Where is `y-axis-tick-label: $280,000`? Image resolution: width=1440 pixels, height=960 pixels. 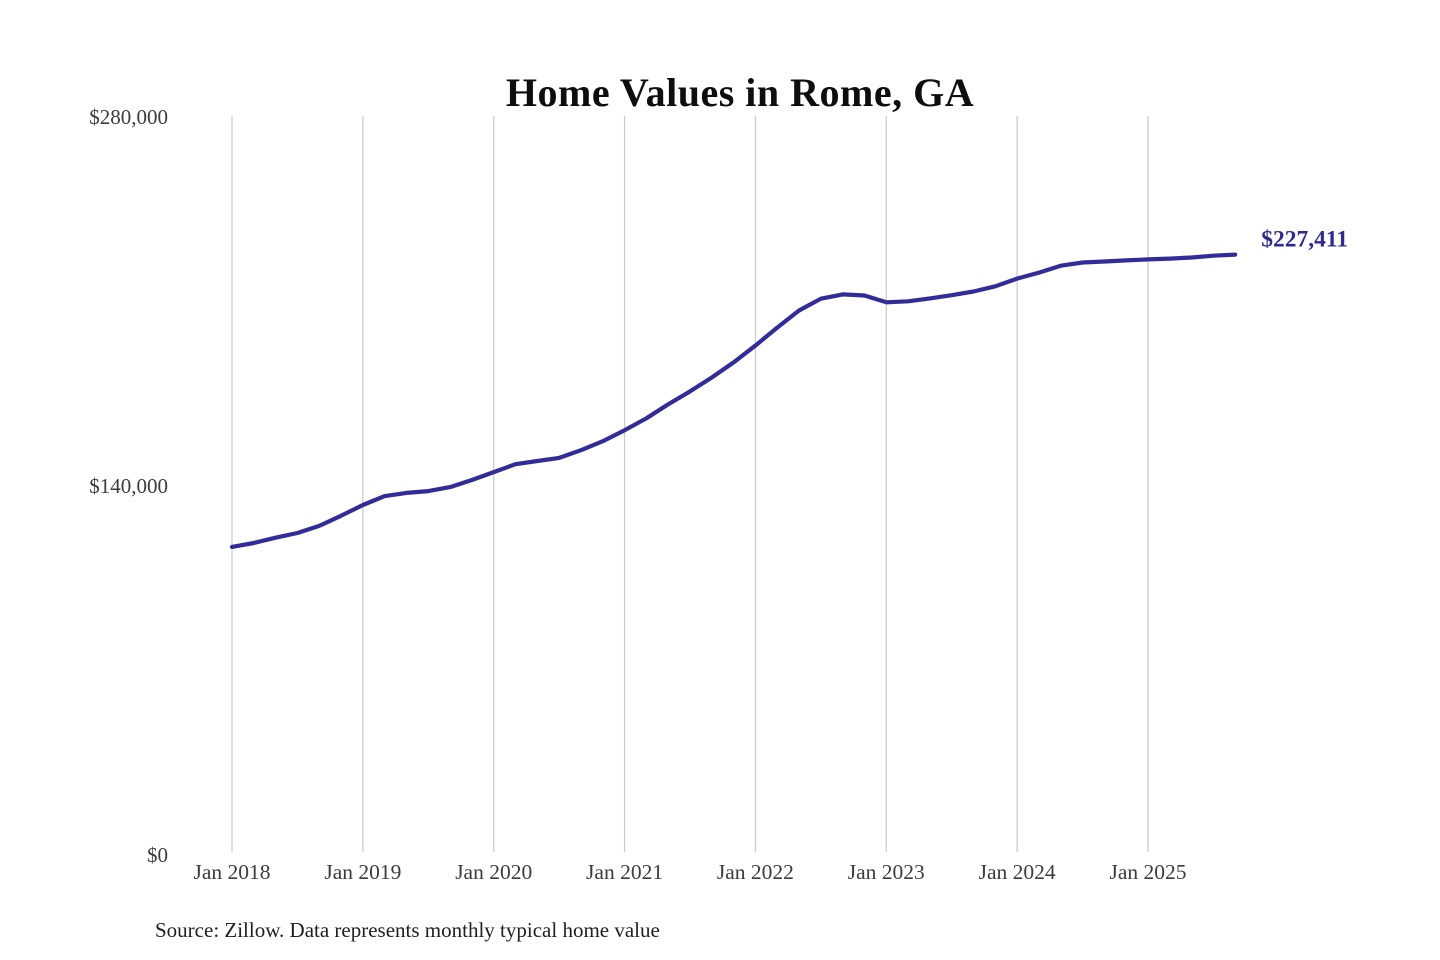
y-axis-tick-label: $280,000 is located at coordinates (128, 117).